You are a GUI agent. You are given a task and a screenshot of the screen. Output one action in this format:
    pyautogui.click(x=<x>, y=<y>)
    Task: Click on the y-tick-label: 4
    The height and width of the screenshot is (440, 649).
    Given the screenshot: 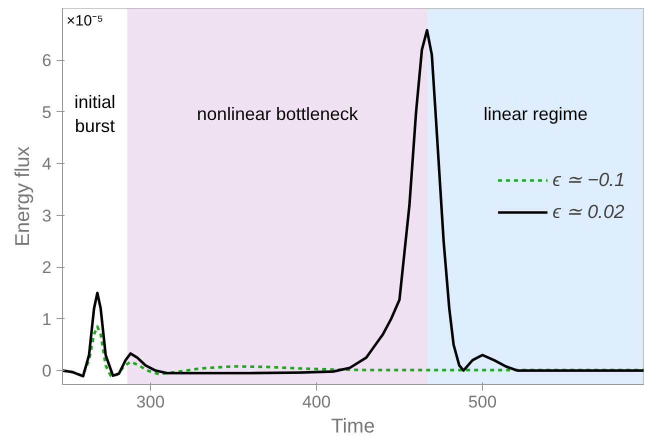 What is the action you would take?
    pyautogui.click(x=47, y=164)
    